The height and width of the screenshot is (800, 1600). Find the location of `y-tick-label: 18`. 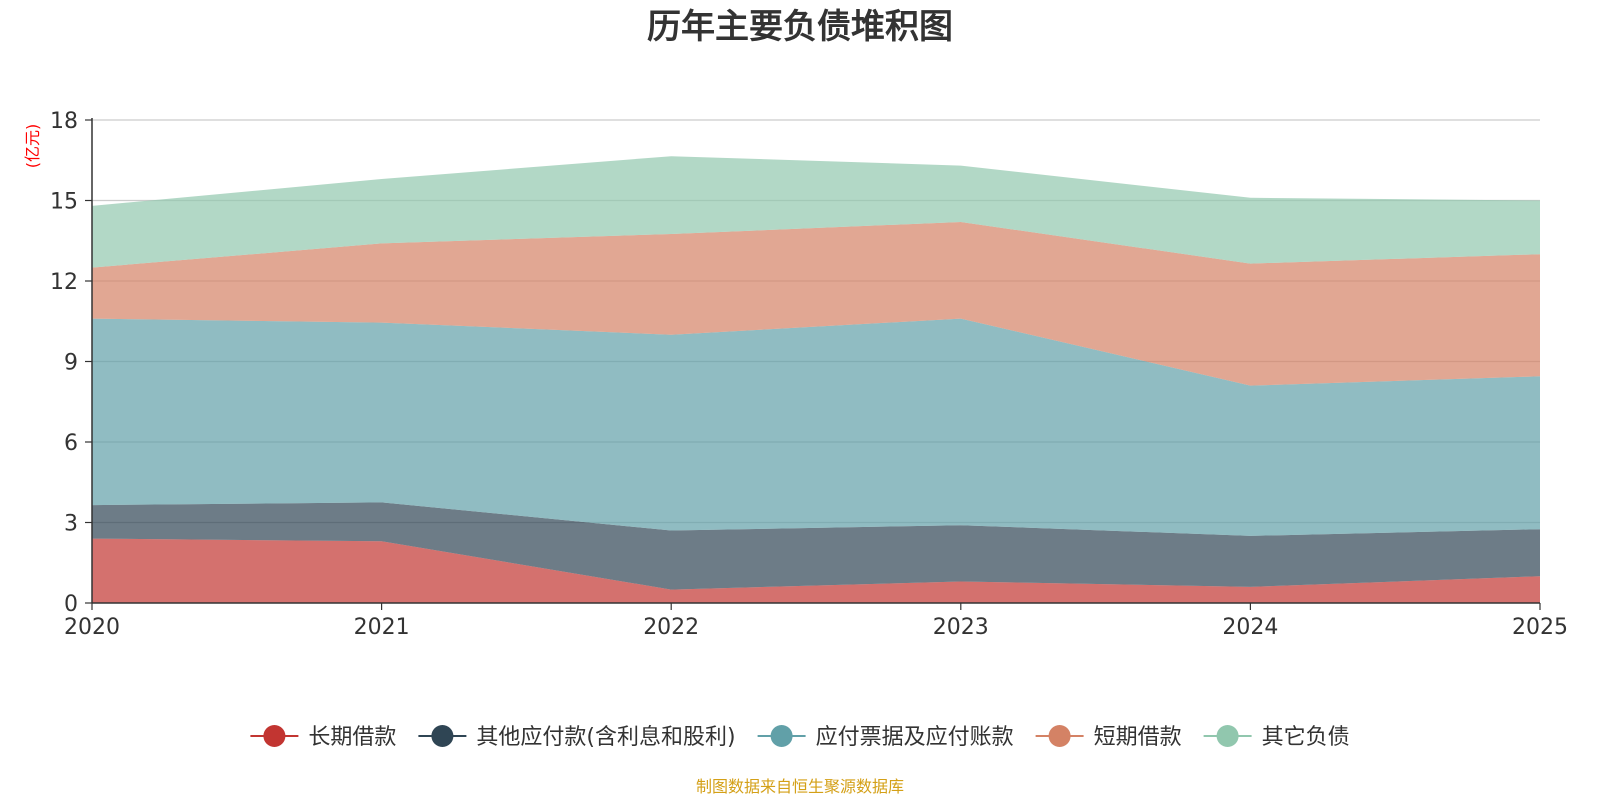

y-tick-label: 18 is located at coordinates (64, 121).